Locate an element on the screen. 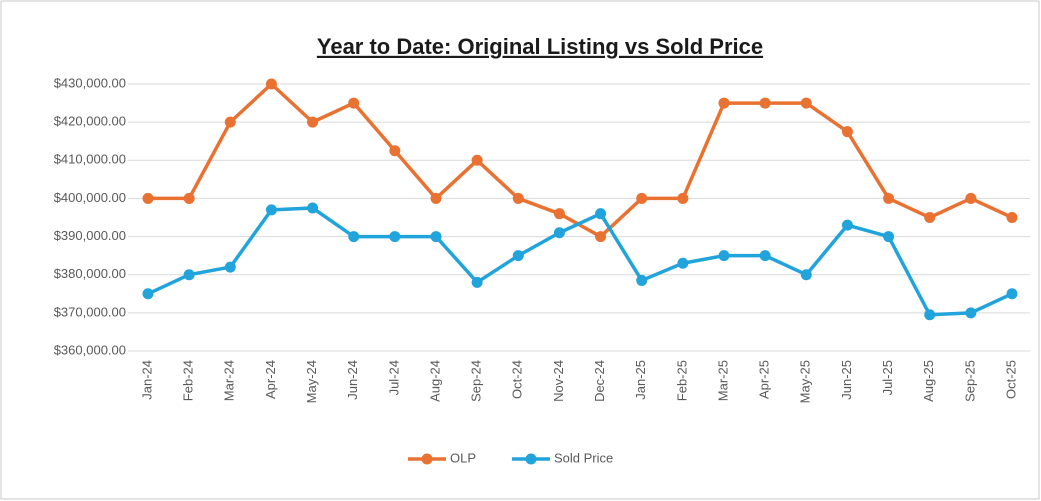  y-tick-label: $360,000.00 is located at coordinates (90, 349).